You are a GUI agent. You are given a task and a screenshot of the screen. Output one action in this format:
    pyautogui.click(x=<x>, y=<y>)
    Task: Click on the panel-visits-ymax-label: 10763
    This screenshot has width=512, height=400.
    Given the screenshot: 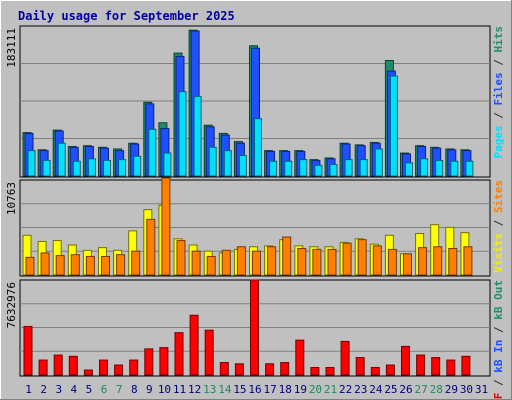 What is the action you would take?
    pyautogui.click(x=11, y=198)
    